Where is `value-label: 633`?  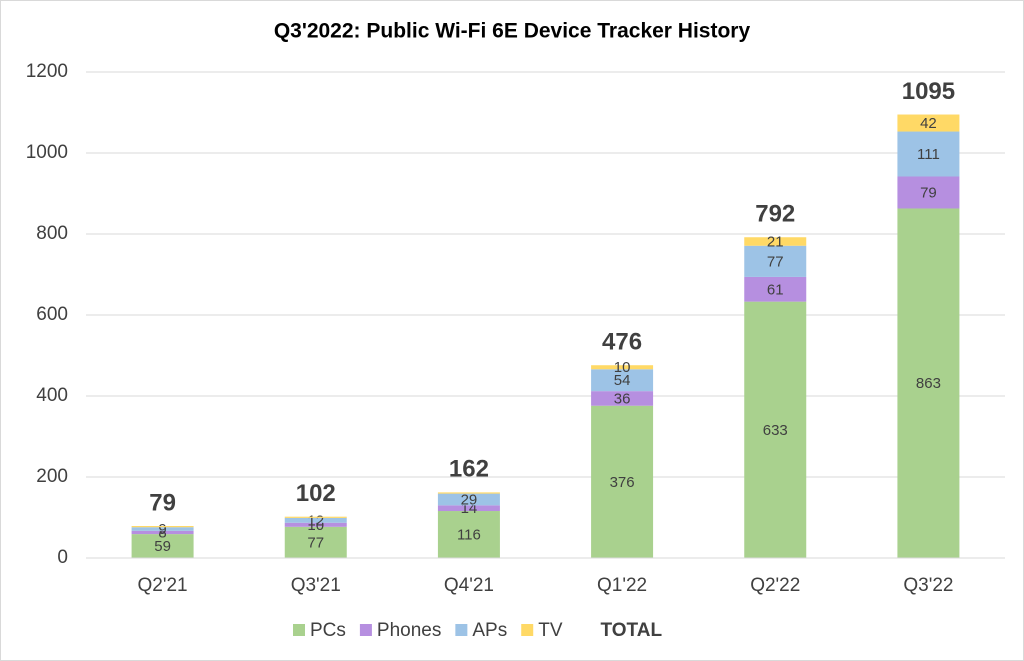 value-label: 633 is located at coordinates (775, 430).